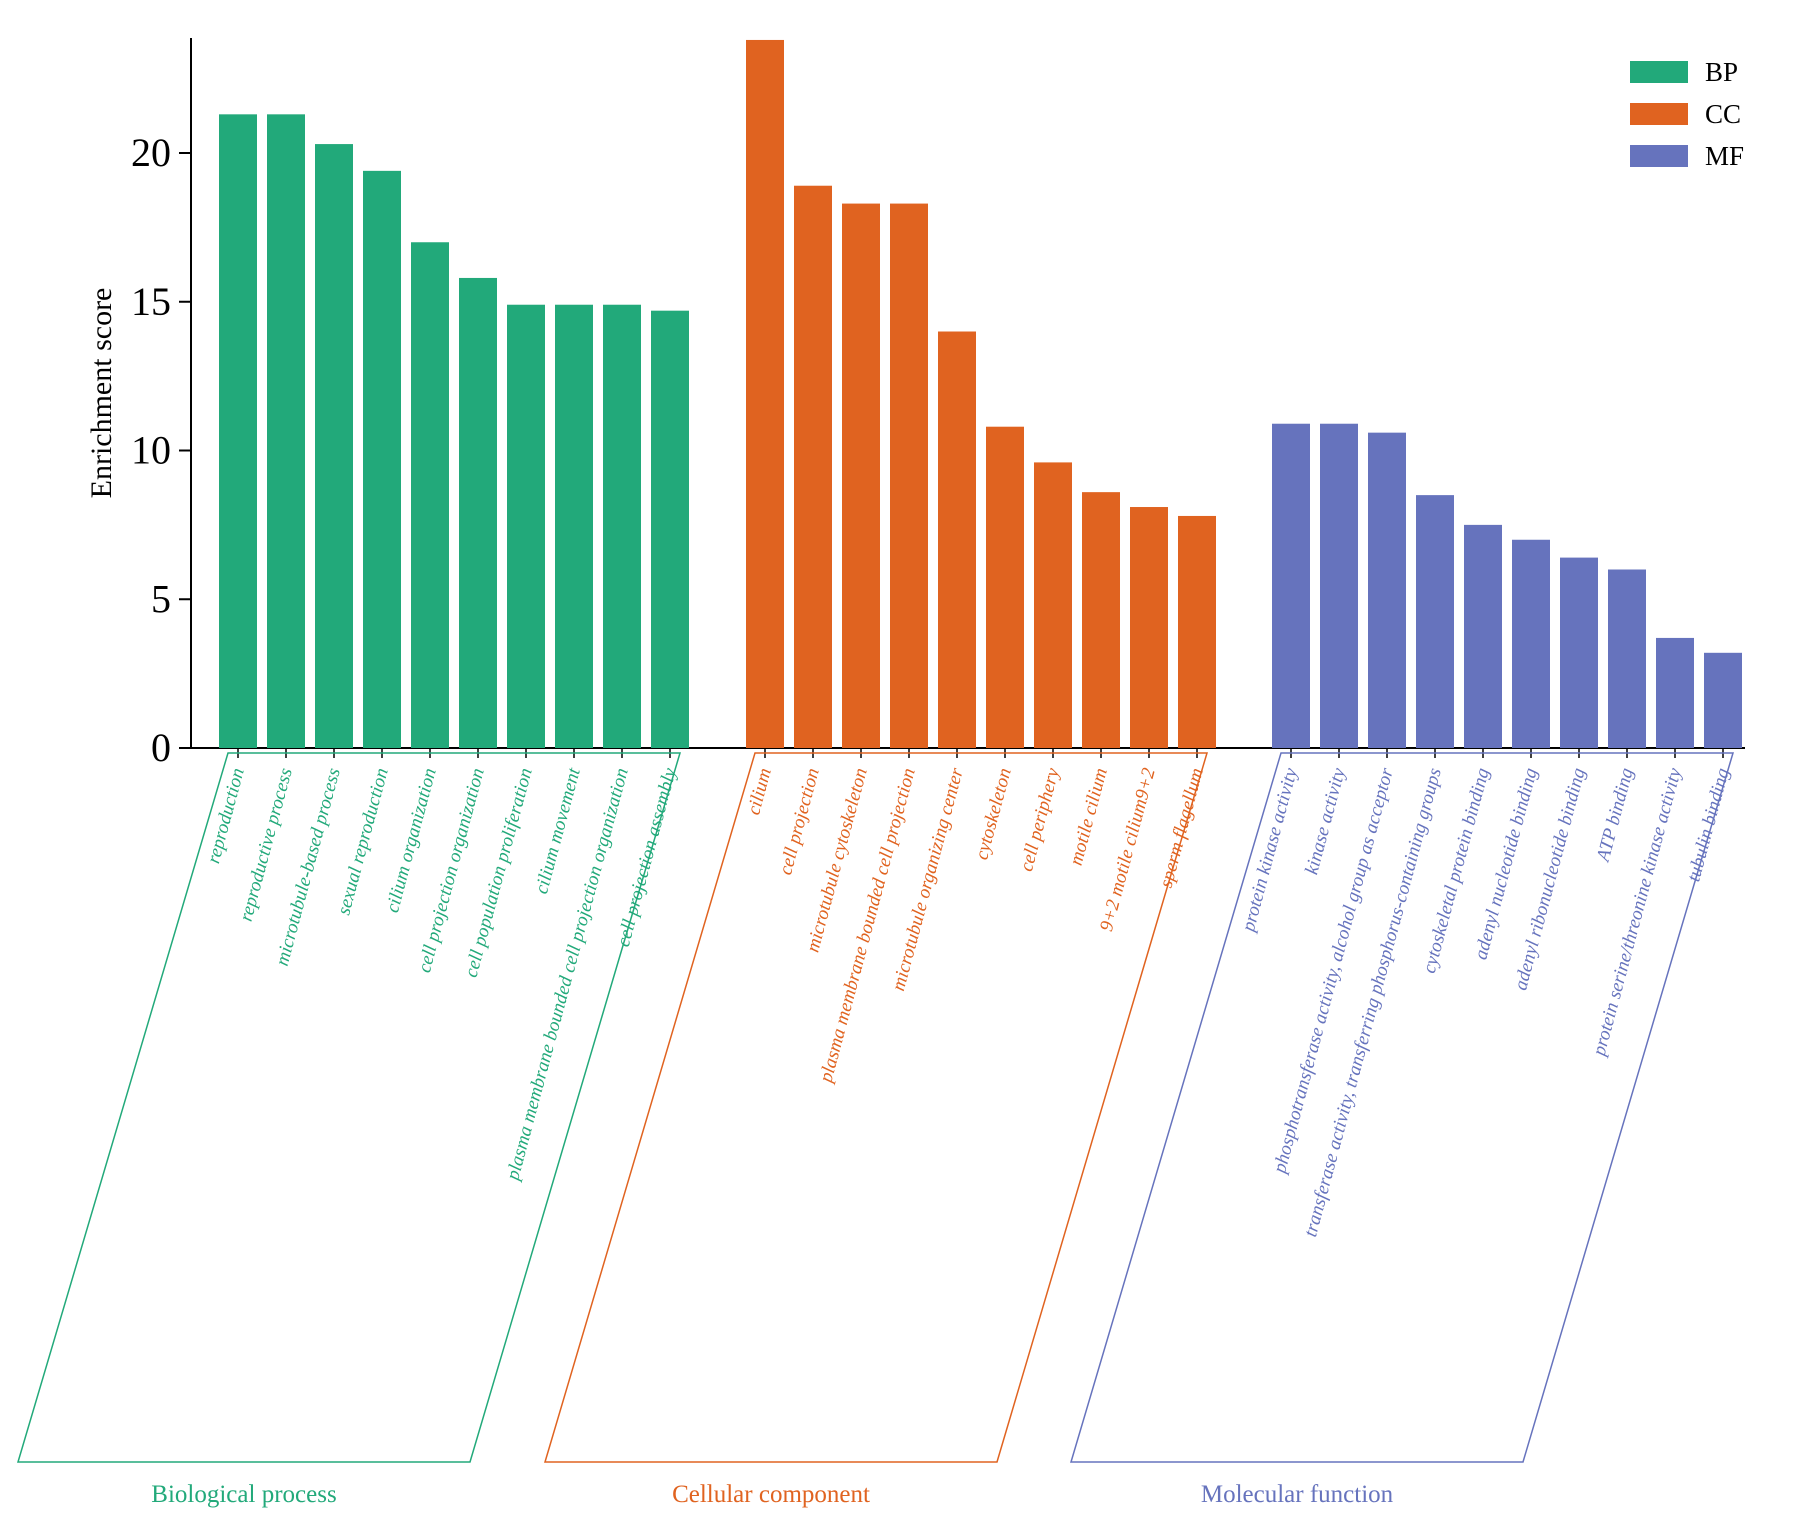  I want to click on y-tick-label: 15, so click(151, 301).